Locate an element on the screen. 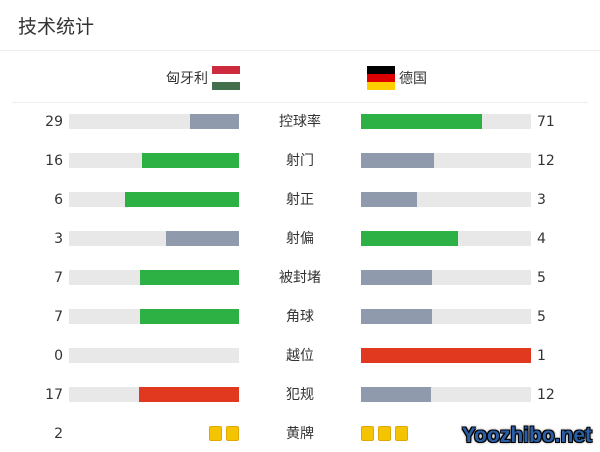 This screenshot has width=600, height=452. stat-row: 0 越位 1 is located at coordinates (300, 356).